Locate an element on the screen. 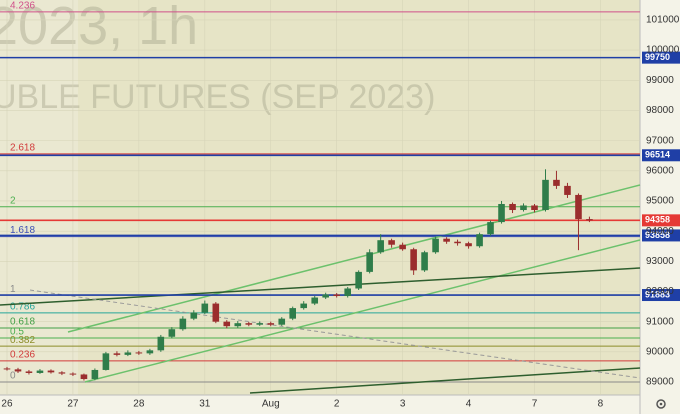 Image resolution: width=680 pixels, height=414 pixels. time-axis is located at coordinates (320, 404).